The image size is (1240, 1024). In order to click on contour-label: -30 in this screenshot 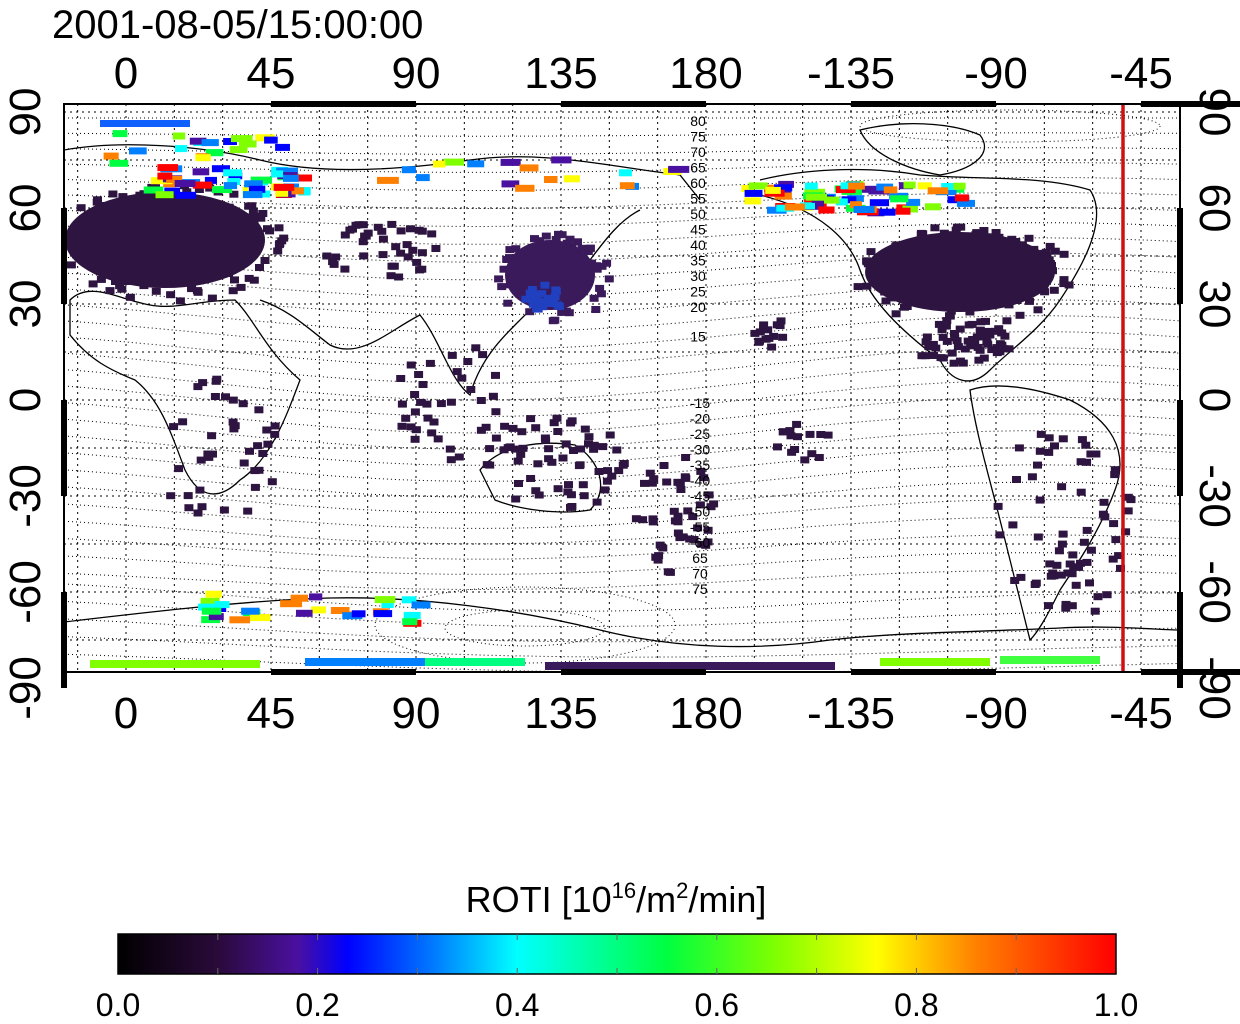, I will do `click(700, 450)`.